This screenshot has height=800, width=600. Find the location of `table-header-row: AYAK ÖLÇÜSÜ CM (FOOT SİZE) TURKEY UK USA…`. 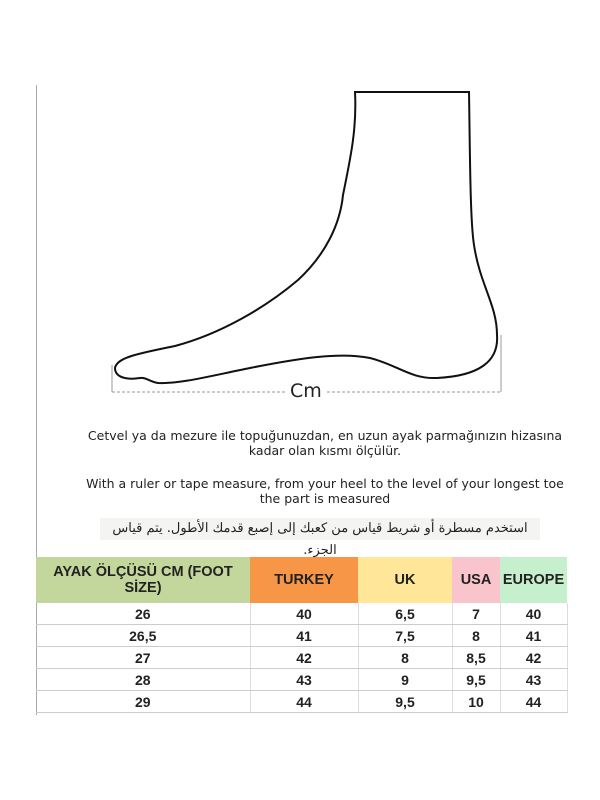

table-header-row: AYAK ÖLÇÜSÜ CM (FOOT SİZE) TURKEY UK USA… is located at coordinates (301, 580).